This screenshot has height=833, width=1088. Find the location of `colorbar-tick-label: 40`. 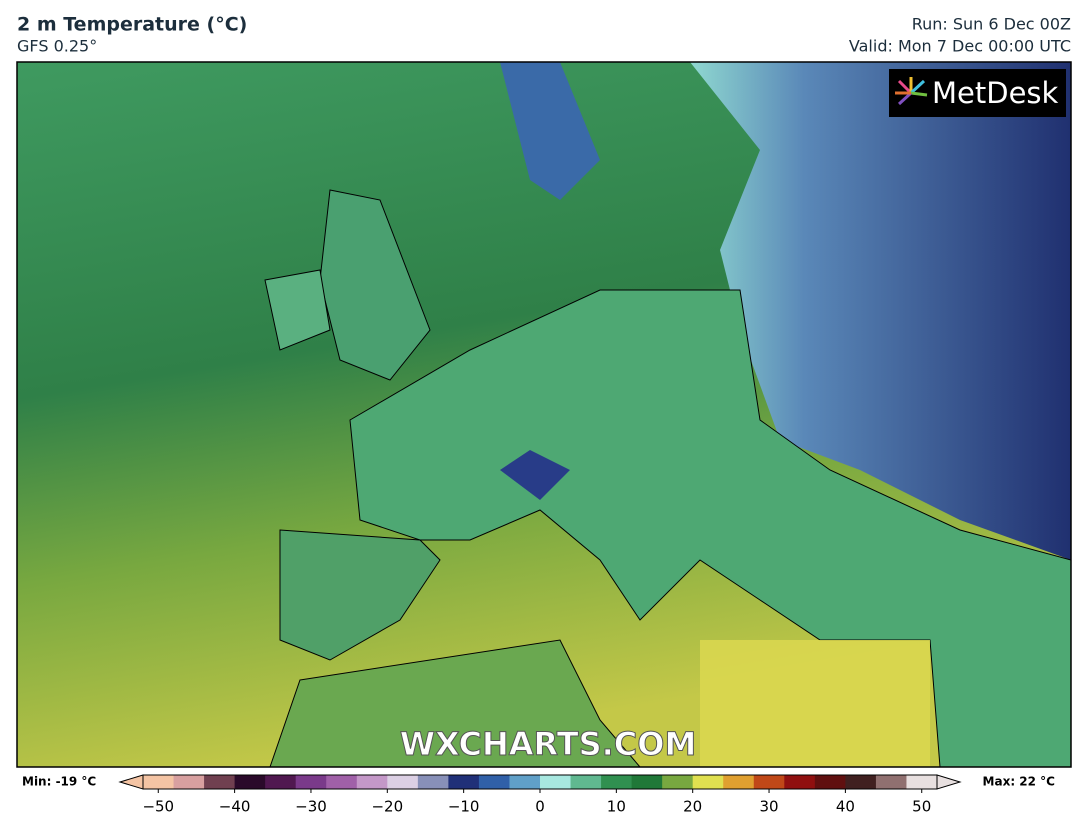

colorbar-tick-label: 40 is located at coordinates (845, 807).